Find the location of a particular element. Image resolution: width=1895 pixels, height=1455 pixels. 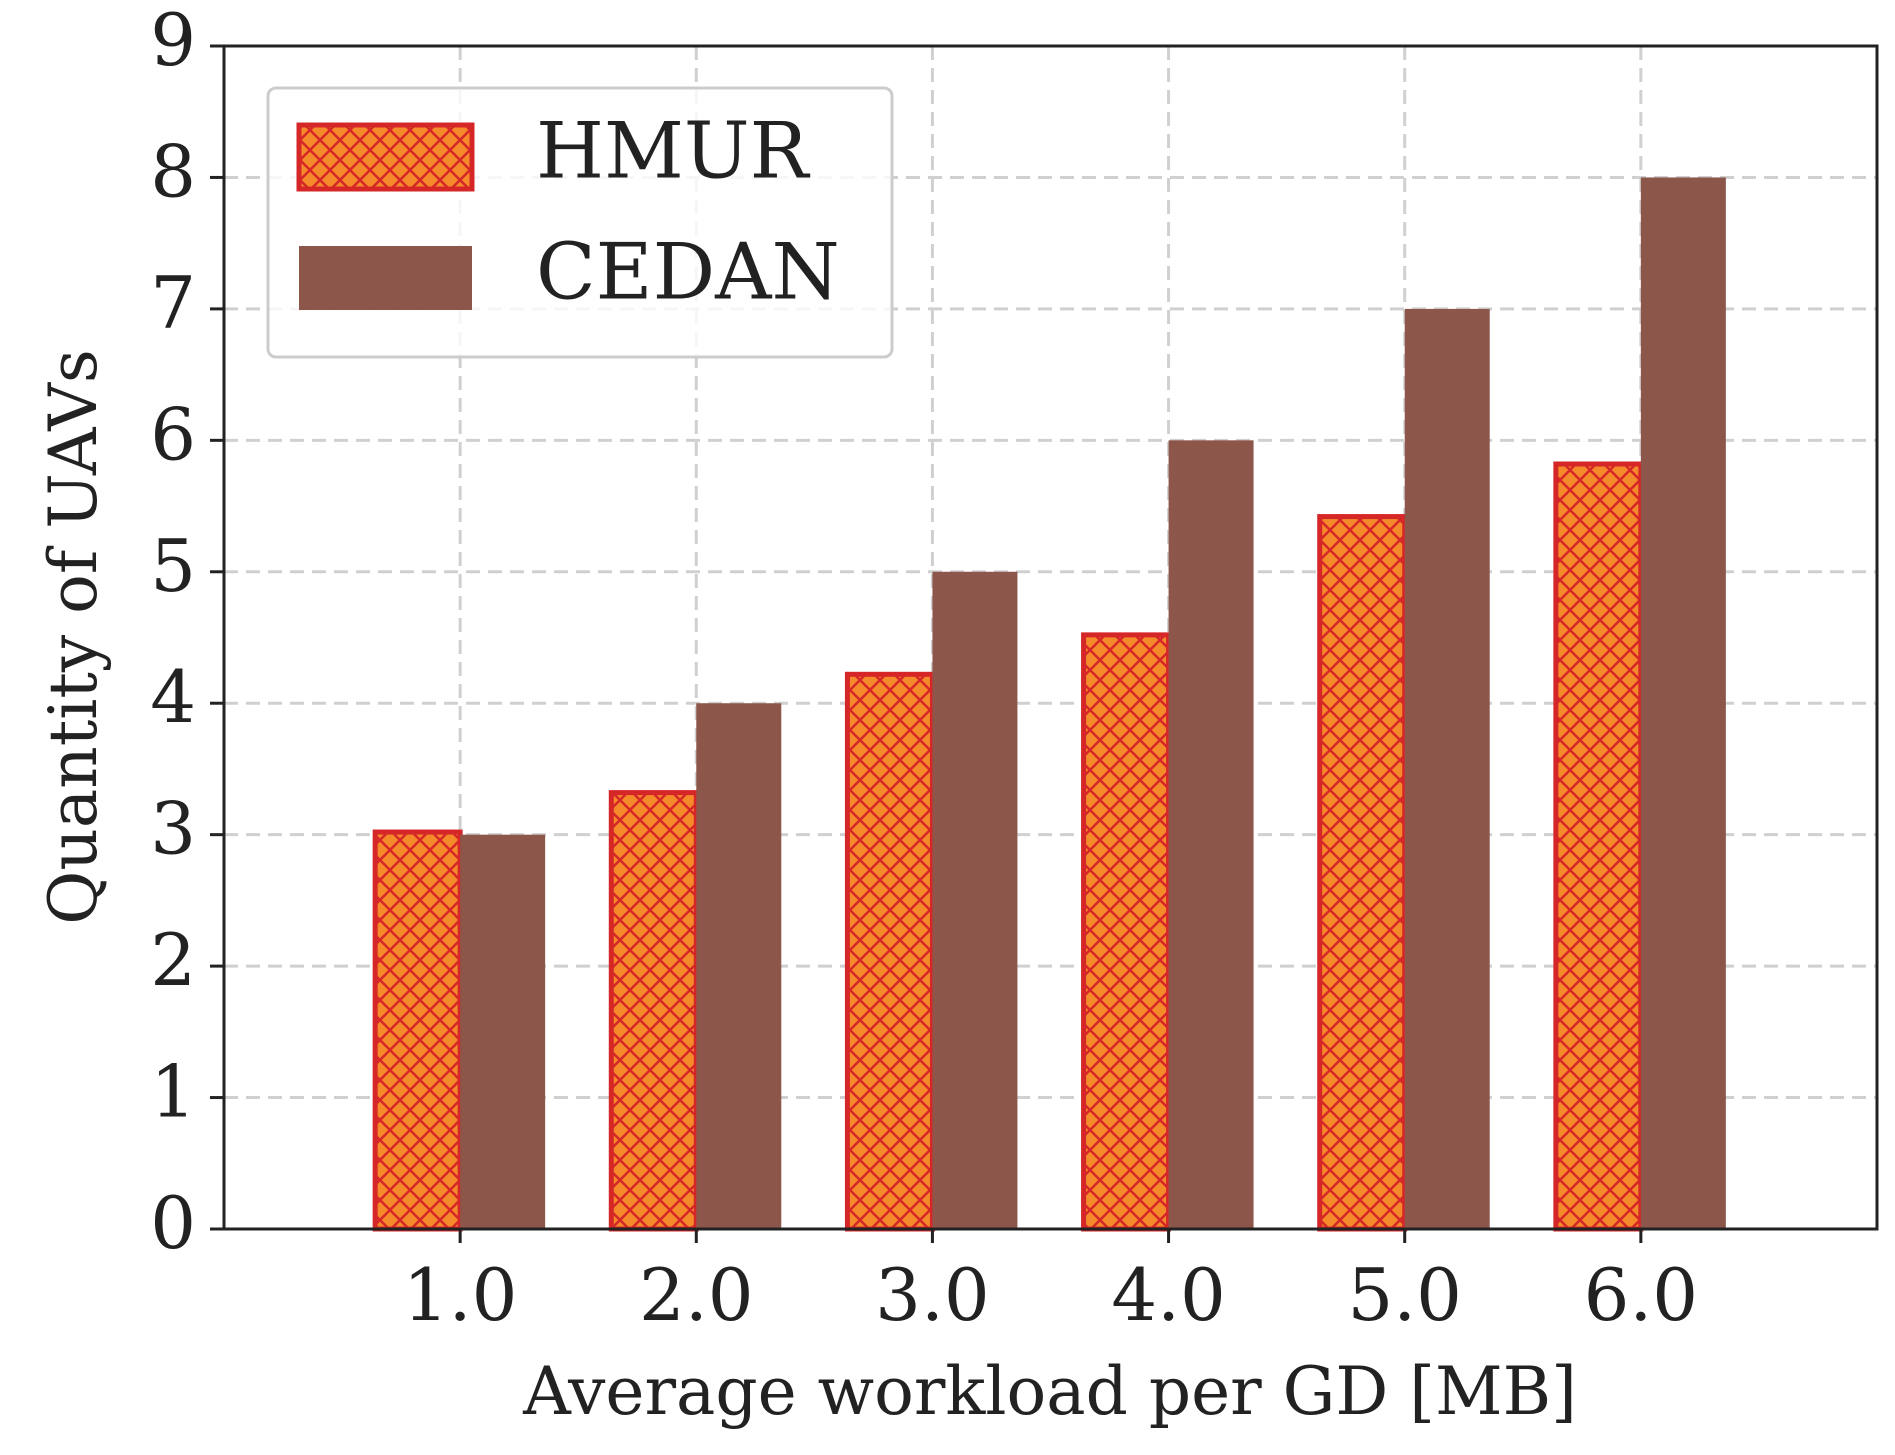

y-tick-label: 6 is located at coordinates (173, 434).